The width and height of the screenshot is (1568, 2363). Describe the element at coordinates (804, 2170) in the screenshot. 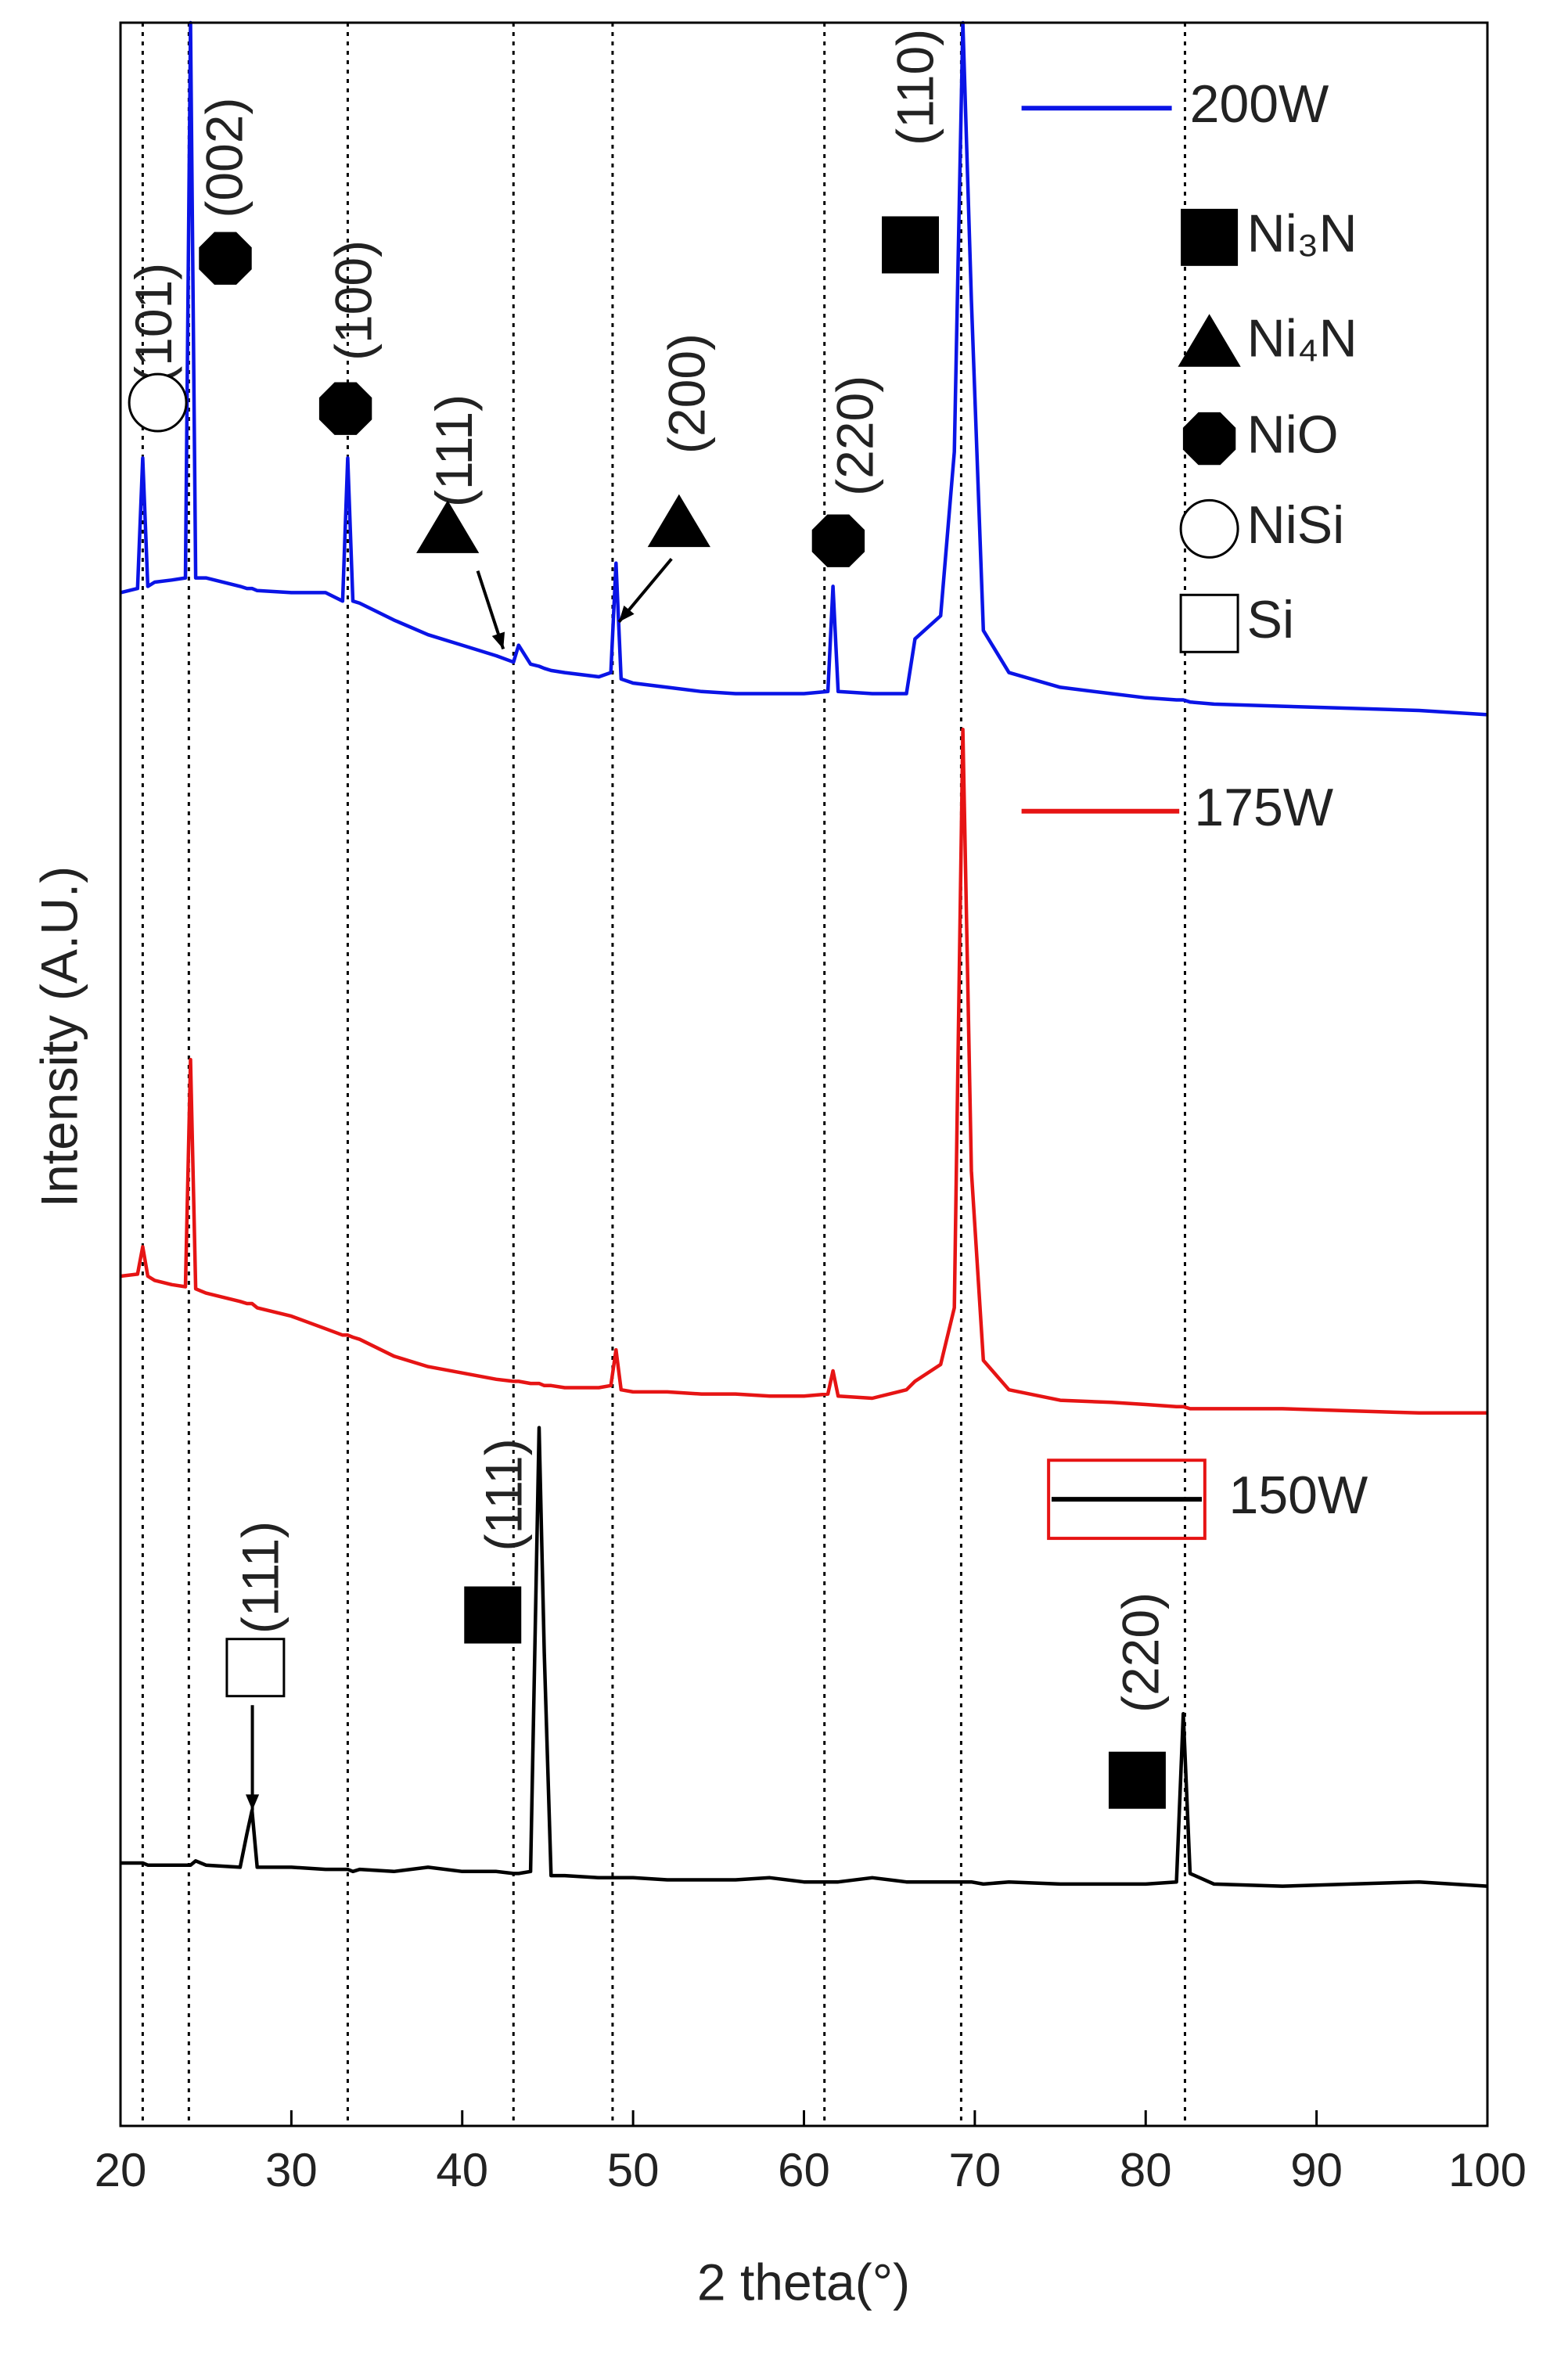

I see `x-tick-label: 60` at that location.